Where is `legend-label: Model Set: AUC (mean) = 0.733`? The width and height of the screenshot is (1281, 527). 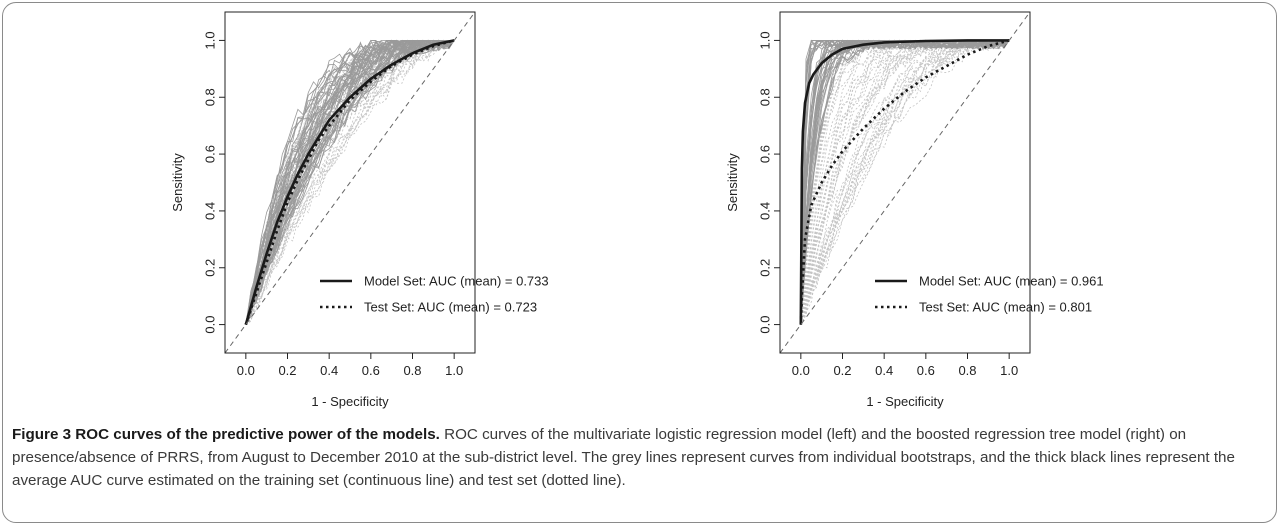 legend-label: Model Set: AUC (mean) = 0.733 is located at coordinates (456, 281).